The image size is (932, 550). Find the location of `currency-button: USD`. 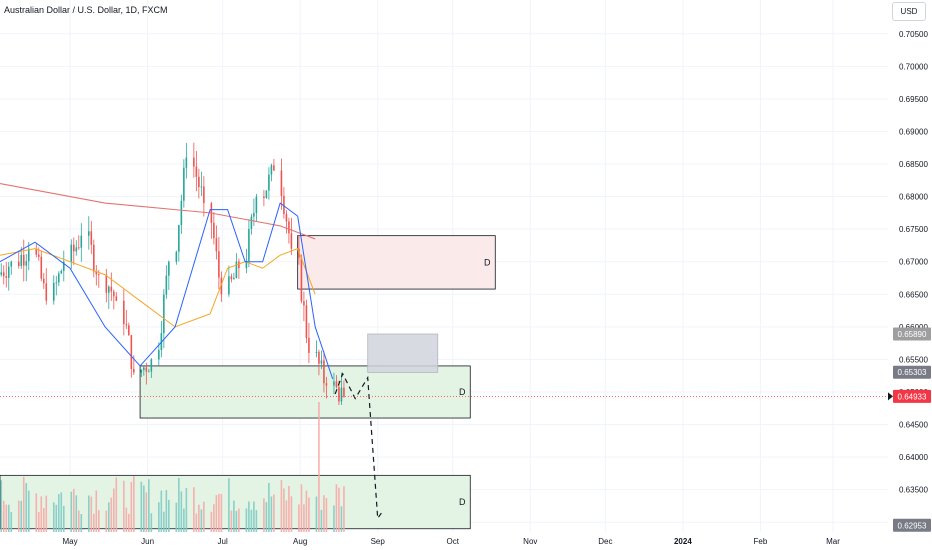

currency-button: USD is located at coordinates (909, 11).